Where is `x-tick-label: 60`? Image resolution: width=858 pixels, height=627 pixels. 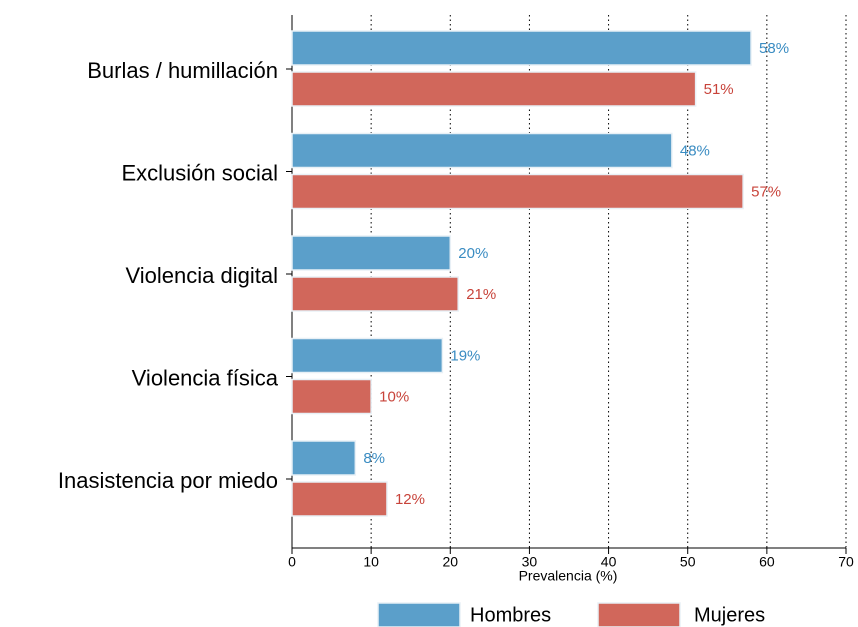 x-tick-label: 60 is located at coordinates (767, 562).